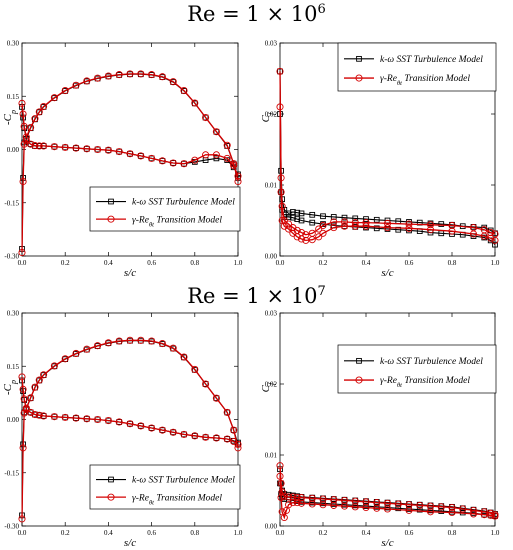 The width and height of the screenshot is (513, 550). Describe the element at coordinates (11, 203) in the screenshot. I see `y-tick-label: -0.15` at that location.